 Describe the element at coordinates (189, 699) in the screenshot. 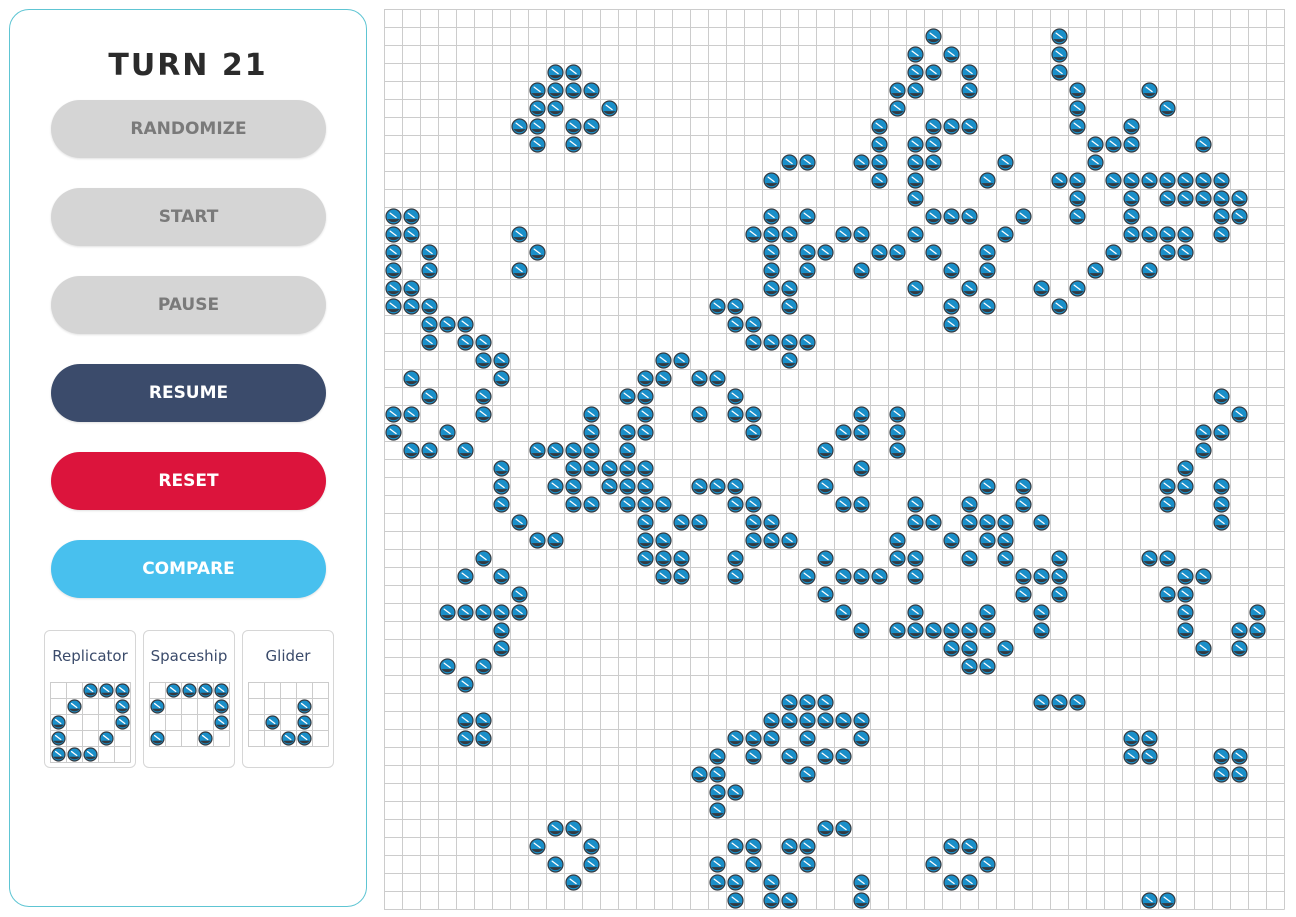

I see `pattern-card-spaceship: Spaceship` at that location.